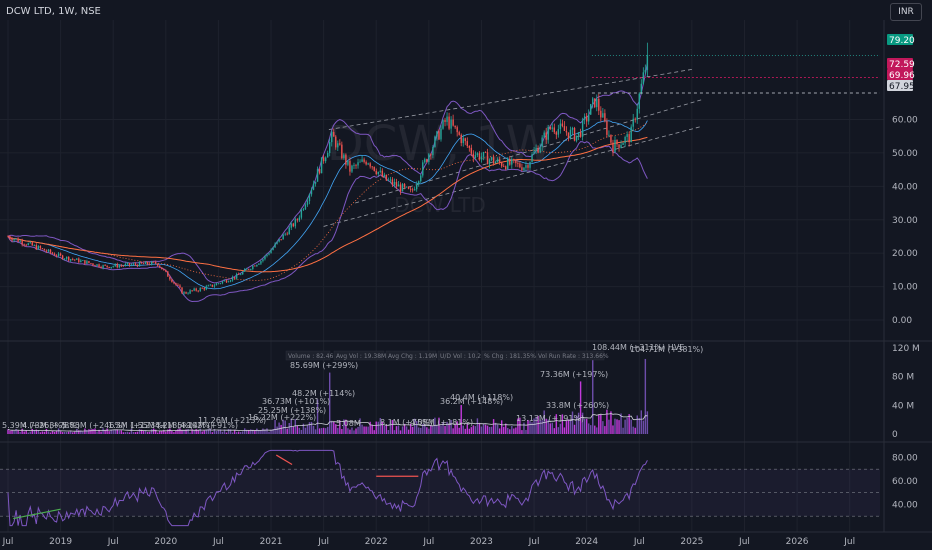 The width and height of the screenshot is (932, 550). Describe the element at coordinates (328, 395) in the screenshot. I see `volume-pane` at that location.